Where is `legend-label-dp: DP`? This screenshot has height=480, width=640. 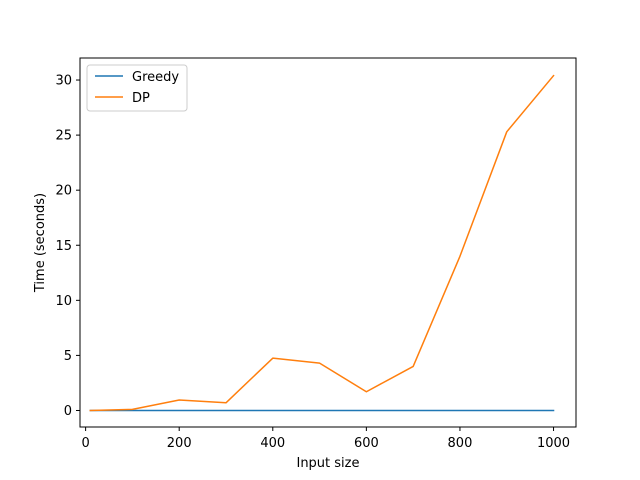 legend-label-dp: DP is located at coordinates (141, 98).